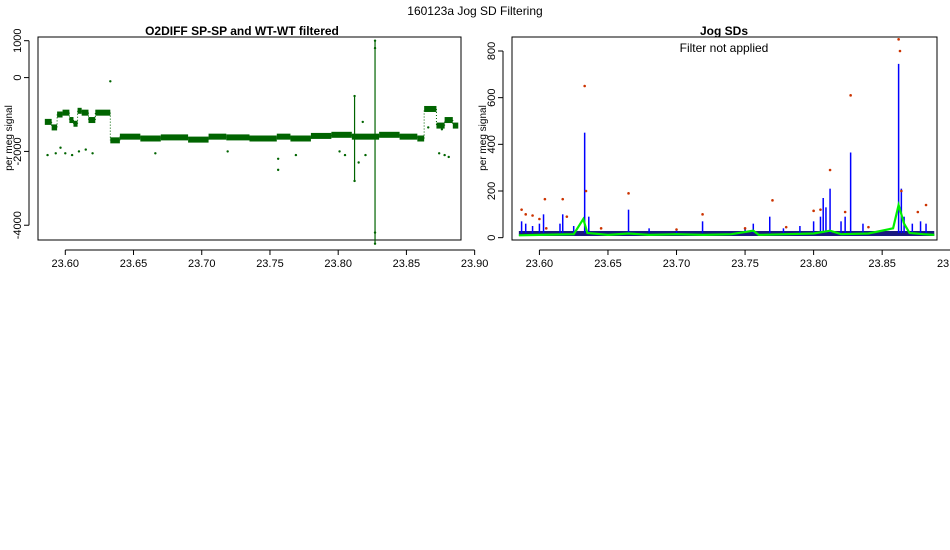 This screenshot has width=950, height=550. What do you see at coordinates (21, 133) in the screenshot?
I see `y-axis-o2diff: -4000 -2000 0 1000` at bounding box center [21, 133].